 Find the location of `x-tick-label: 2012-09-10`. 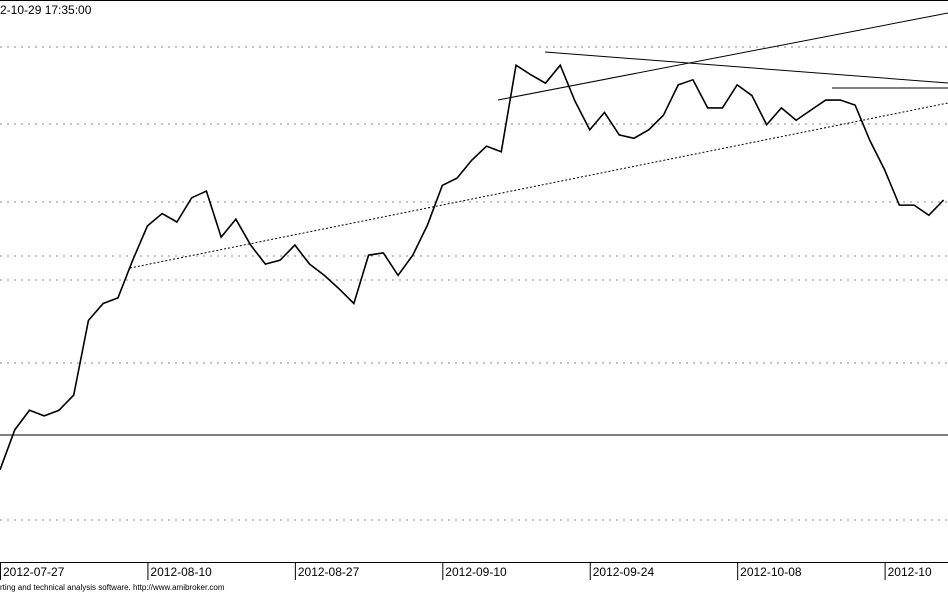

x-tick-label: 2012-09-10 is located at coordinates (476, 572).